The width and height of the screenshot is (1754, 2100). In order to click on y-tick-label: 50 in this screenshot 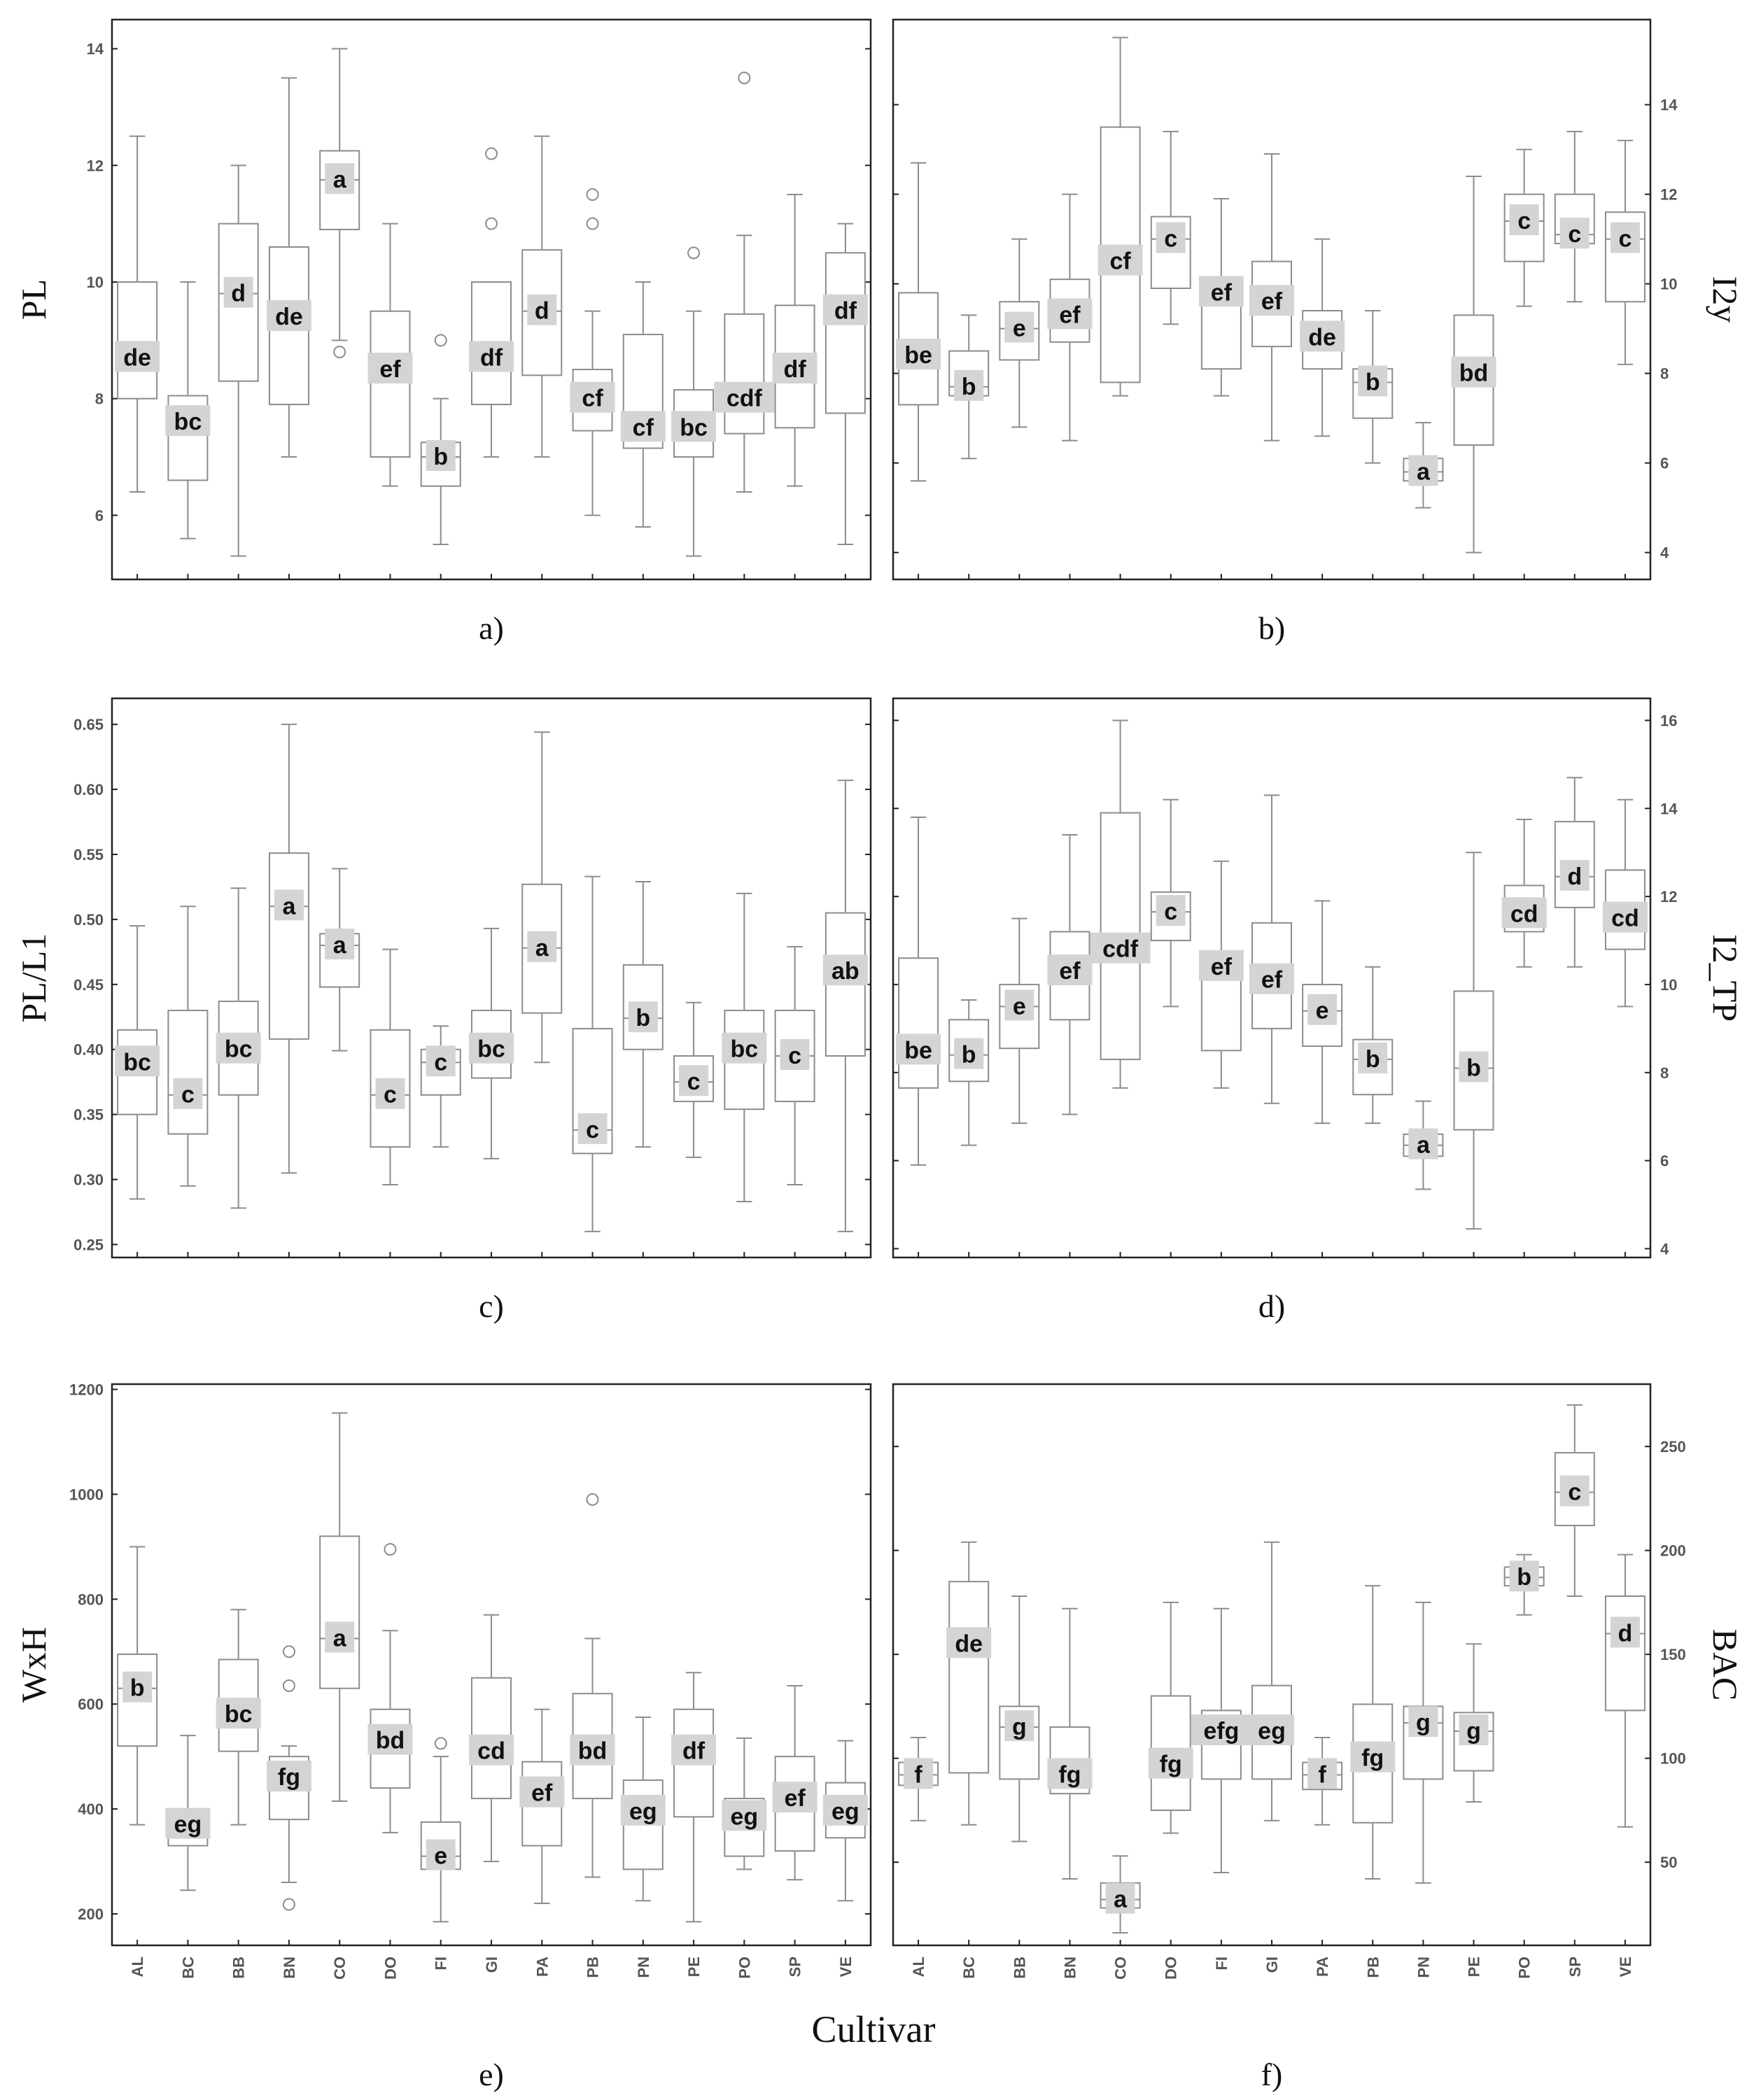, I will do `click(1668, 1863)`.